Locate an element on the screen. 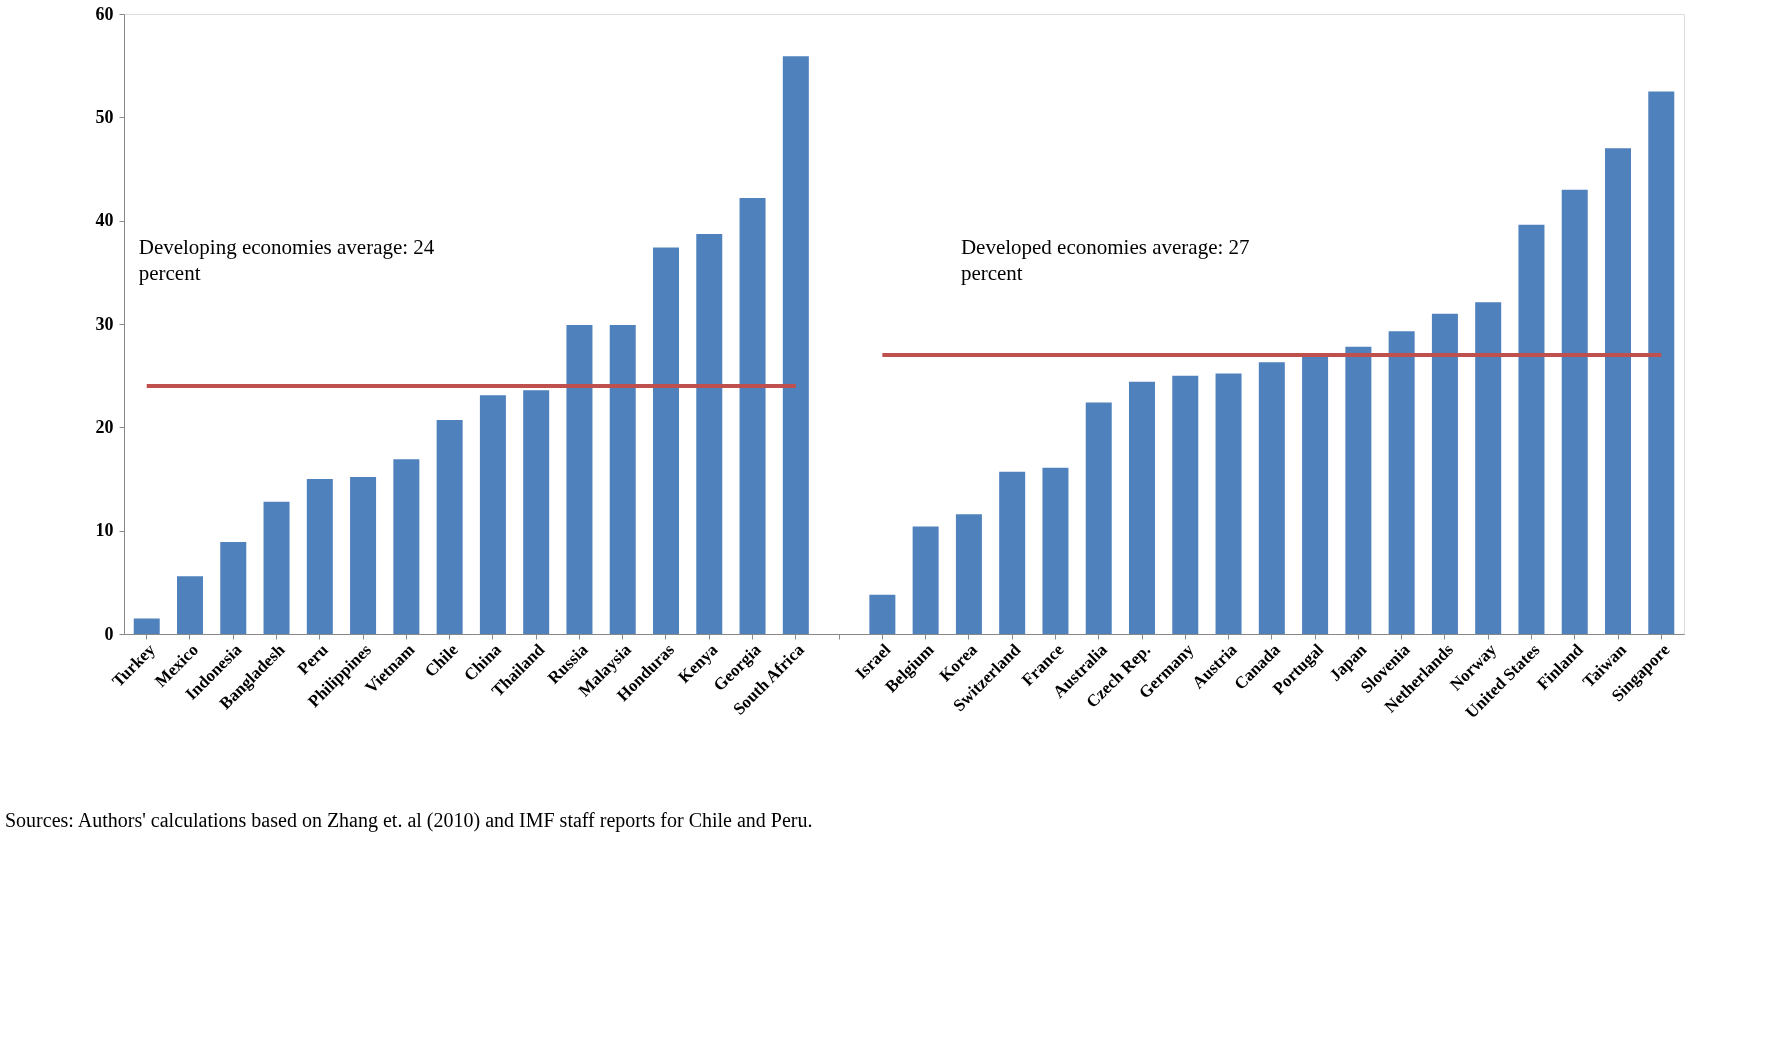 This screenshot has height=1059, width=1782. y-tick-label: 0 is located at coordinates (109, 633).